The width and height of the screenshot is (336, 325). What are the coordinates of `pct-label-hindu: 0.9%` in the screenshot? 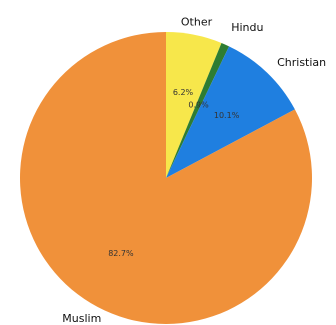 It's located at (198, 105).